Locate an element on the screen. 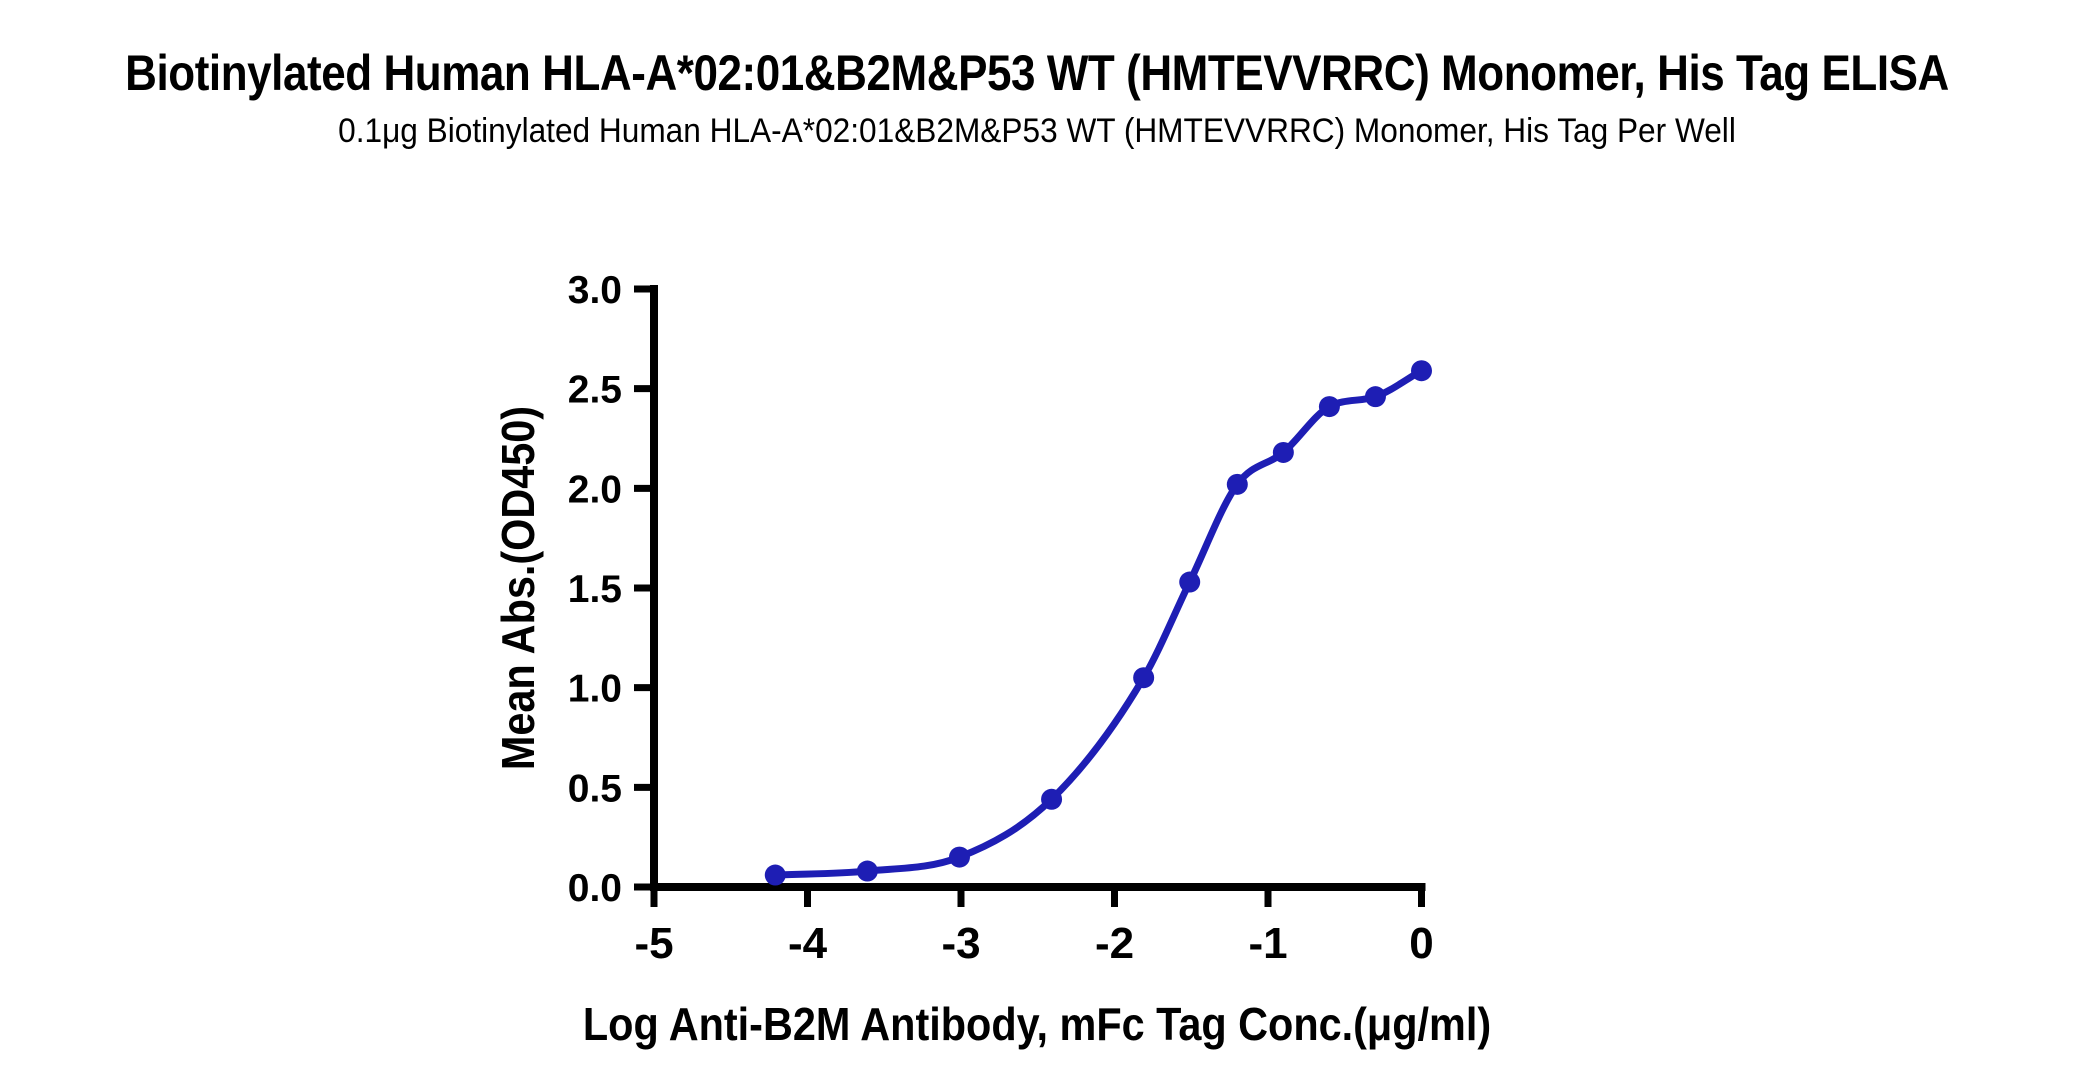 The height and width of the screenshot is (1086, 2074). y-tick-label: 1.5 is located at coordinates (595, 589).